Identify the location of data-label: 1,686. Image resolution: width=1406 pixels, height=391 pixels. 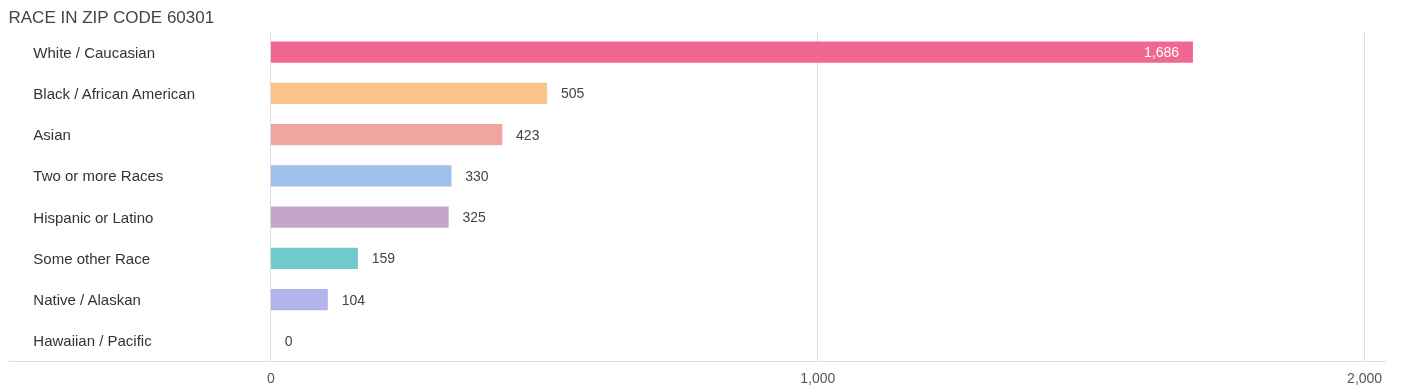
(1162, 52).